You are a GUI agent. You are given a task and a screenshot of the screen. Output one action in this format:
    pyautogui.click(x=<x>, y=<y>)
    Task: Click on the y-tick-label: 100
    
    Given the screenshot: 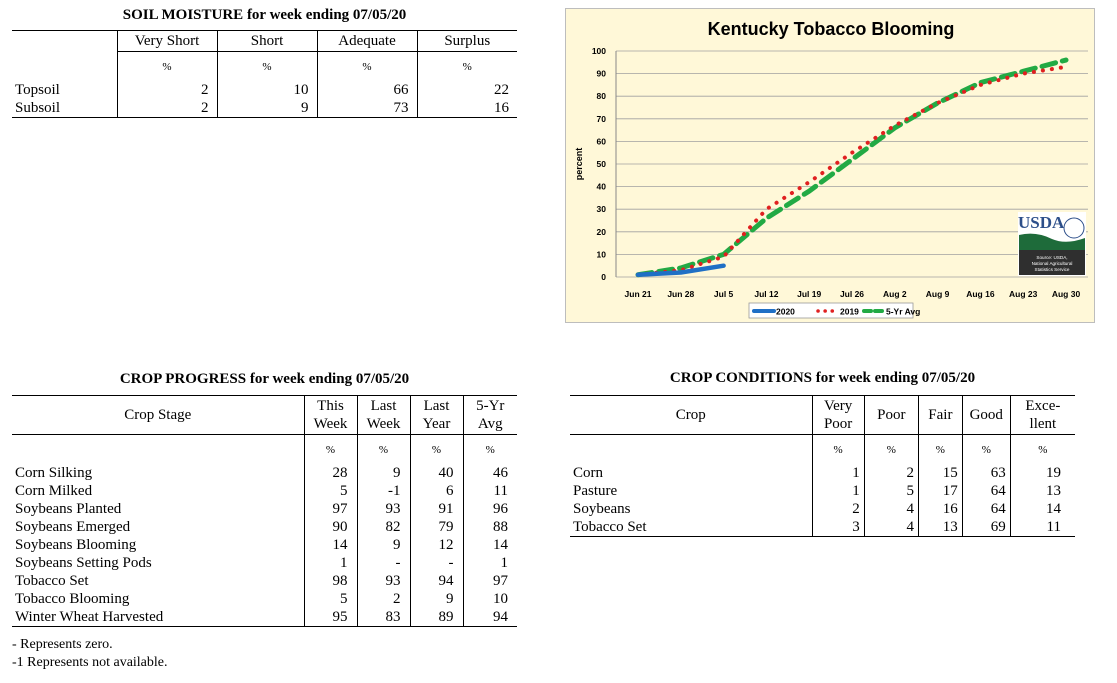 What is the action you would take?
    pyautogui.click(x=599, y=51)
    